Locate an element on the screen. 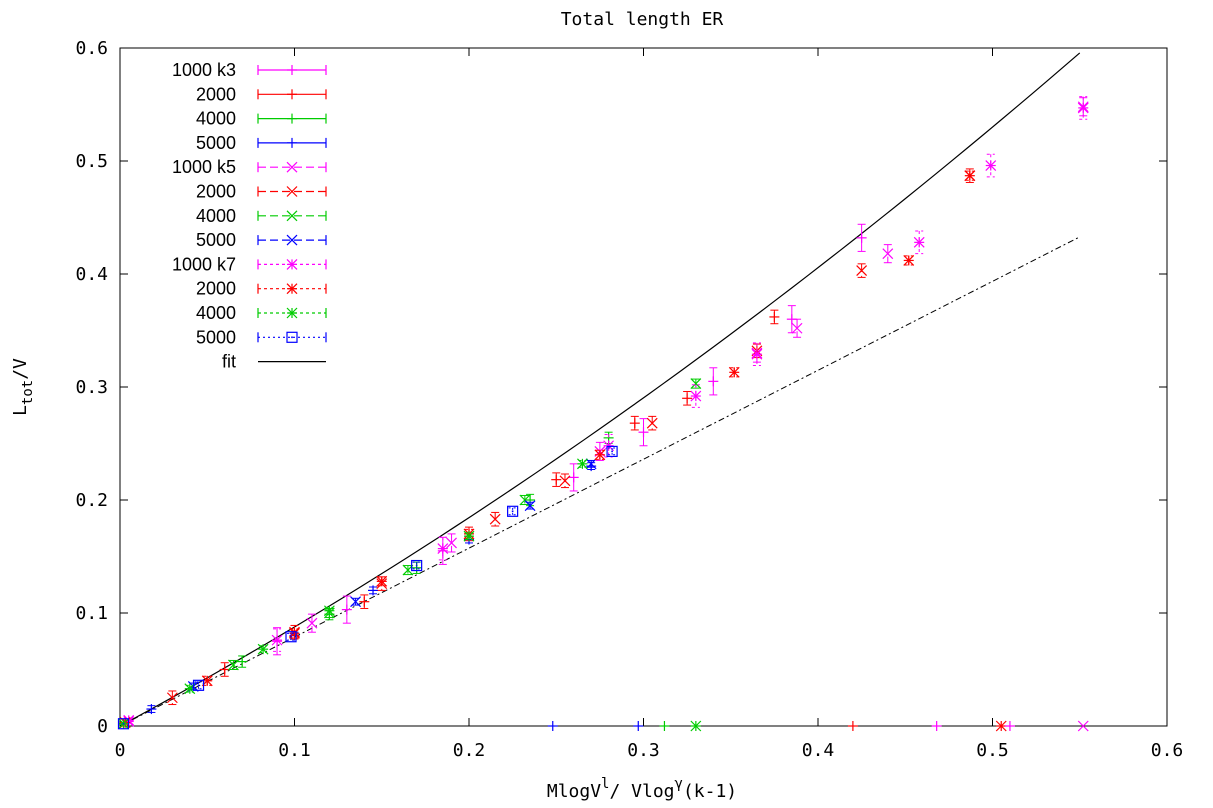 The height and width of the screenshot is (808, 1213). legend-label: 1000 k7 is located at coordinates (204, 264).